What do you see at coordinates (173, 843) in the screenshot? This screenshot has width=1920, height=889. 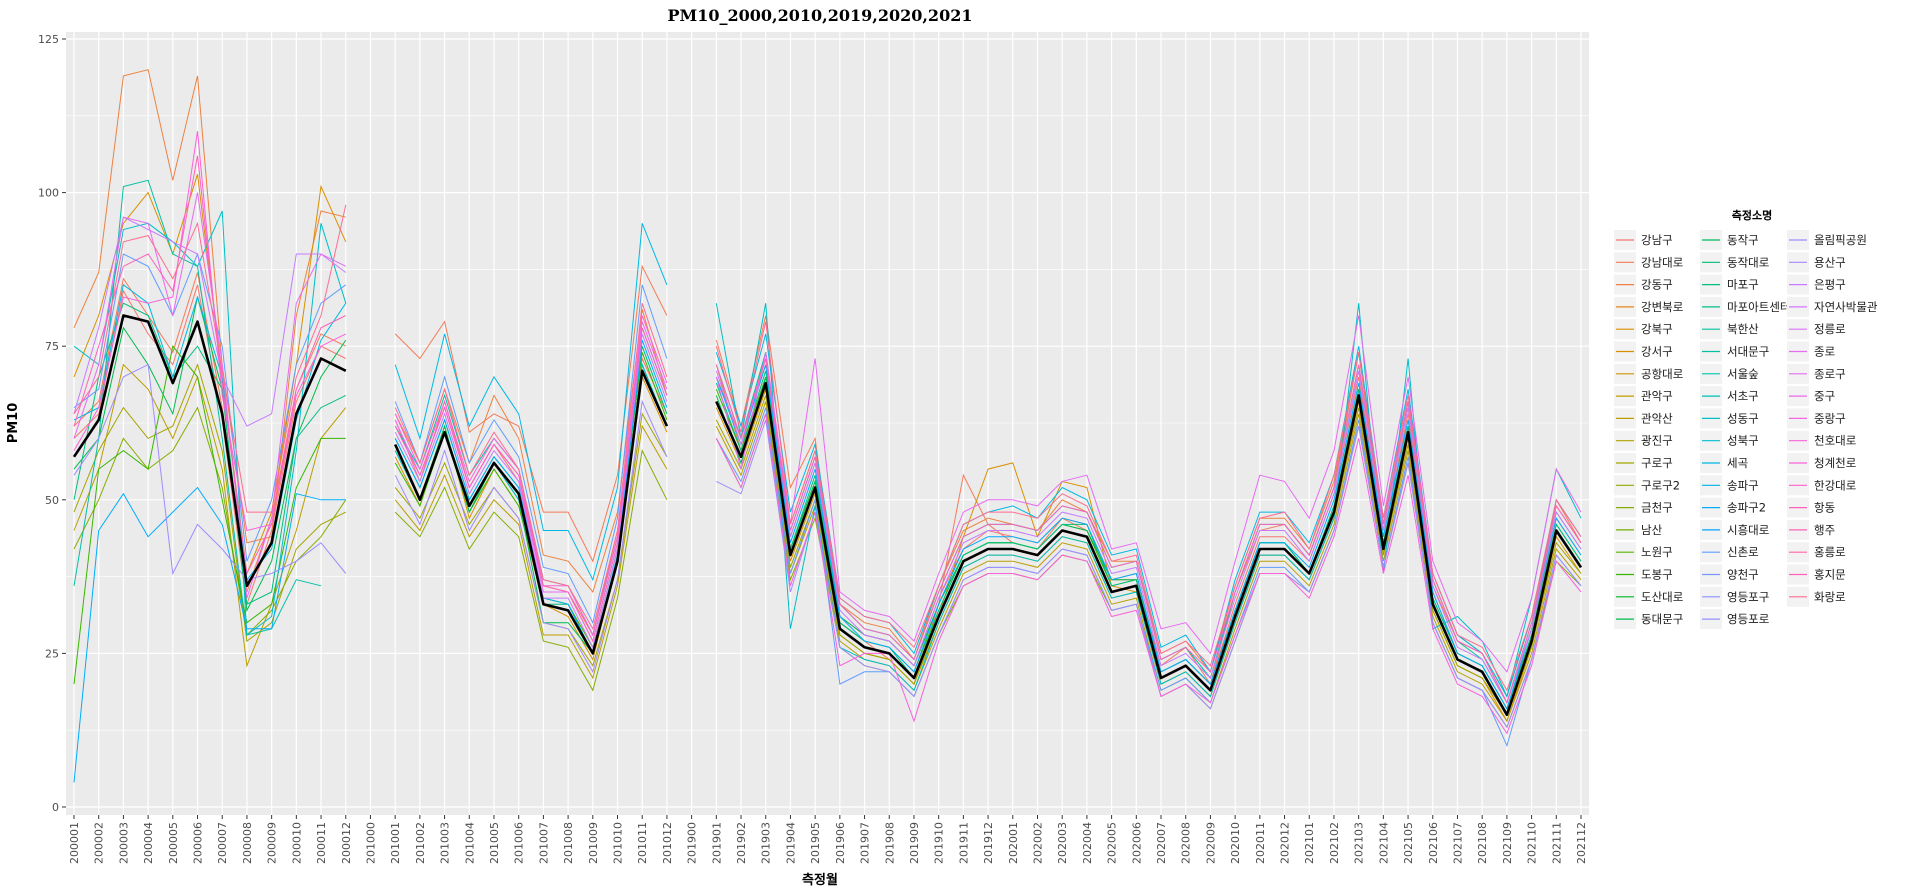 I see `x-tick-label: 200005` at bounding box center [173, 843].